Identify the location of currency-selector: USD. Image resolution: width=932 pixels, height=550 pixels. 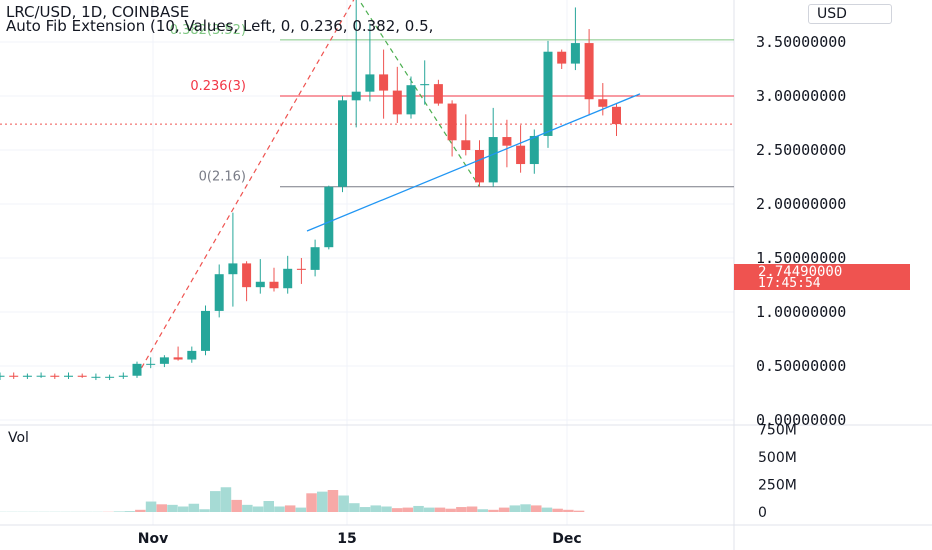
(850, 14).